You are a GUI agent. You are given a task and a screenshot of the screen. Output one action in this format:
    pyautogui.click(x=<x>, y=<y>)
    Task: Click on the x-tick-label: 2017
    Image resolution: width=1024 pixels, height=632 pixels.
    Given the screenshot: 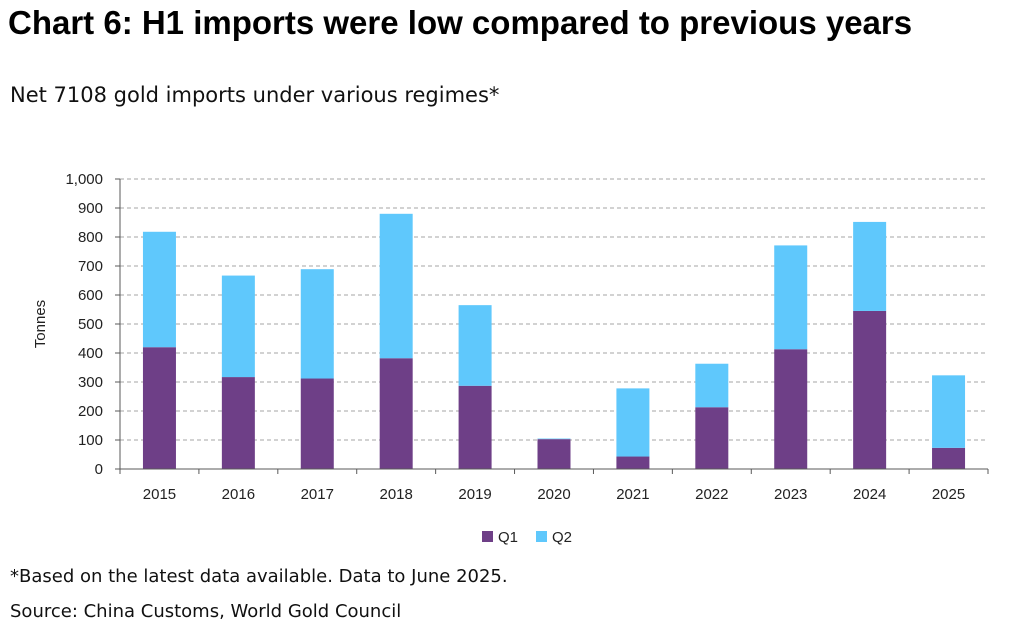 What is the action you would take?
    pyautogui.click(x=317, y=494)
    